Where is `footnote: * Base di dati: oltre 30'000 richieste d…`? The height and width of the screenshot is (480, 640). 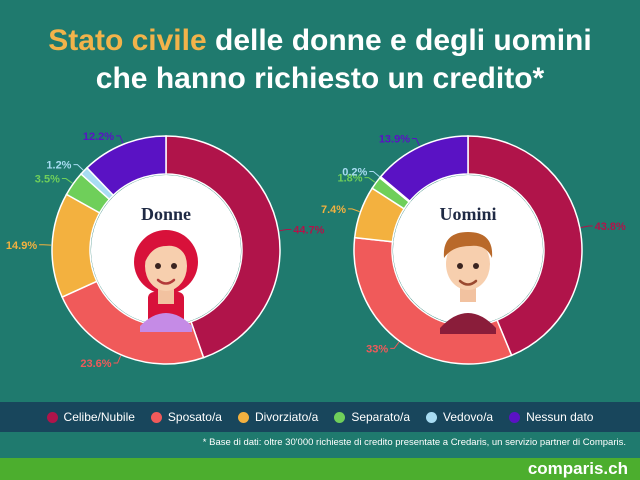 footnote: * Base di dati: oltre 30'000 richieste d… is located at coordinates (414, 442).